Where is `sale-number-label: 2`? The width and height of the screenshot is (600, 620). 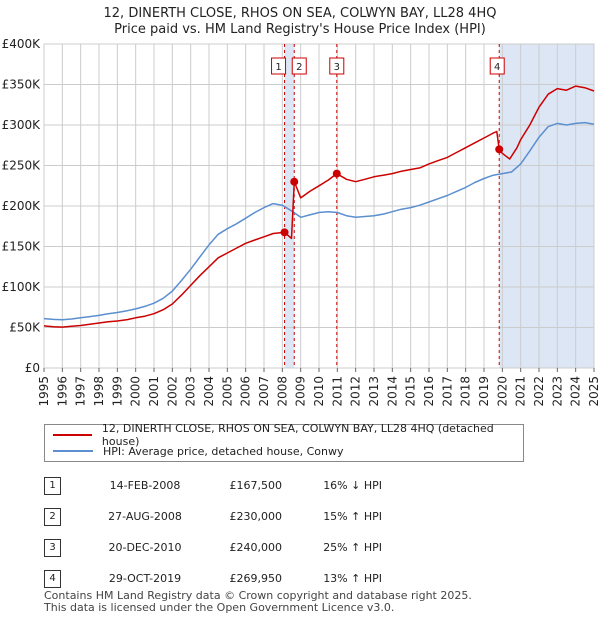 sale-number-label: 2 is located at coordinates (299, 67).